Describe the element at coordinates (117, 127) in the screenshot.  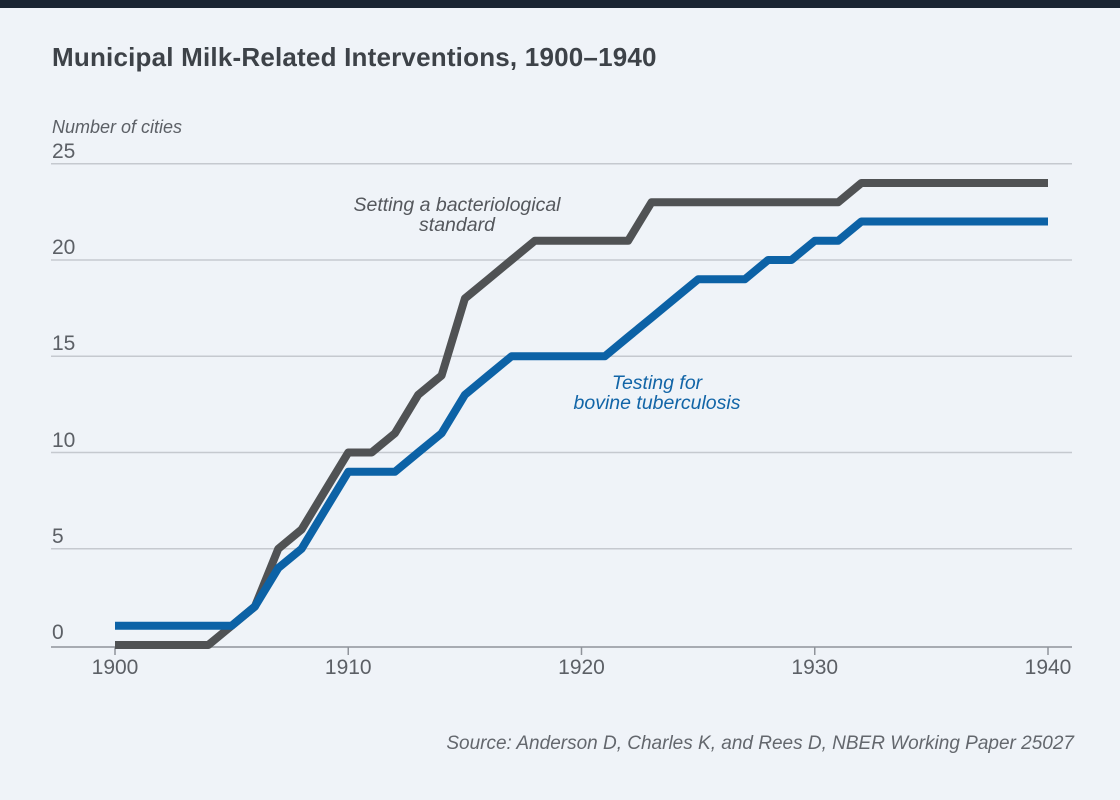
I see `y-axis-title: Number of cities` at that location.